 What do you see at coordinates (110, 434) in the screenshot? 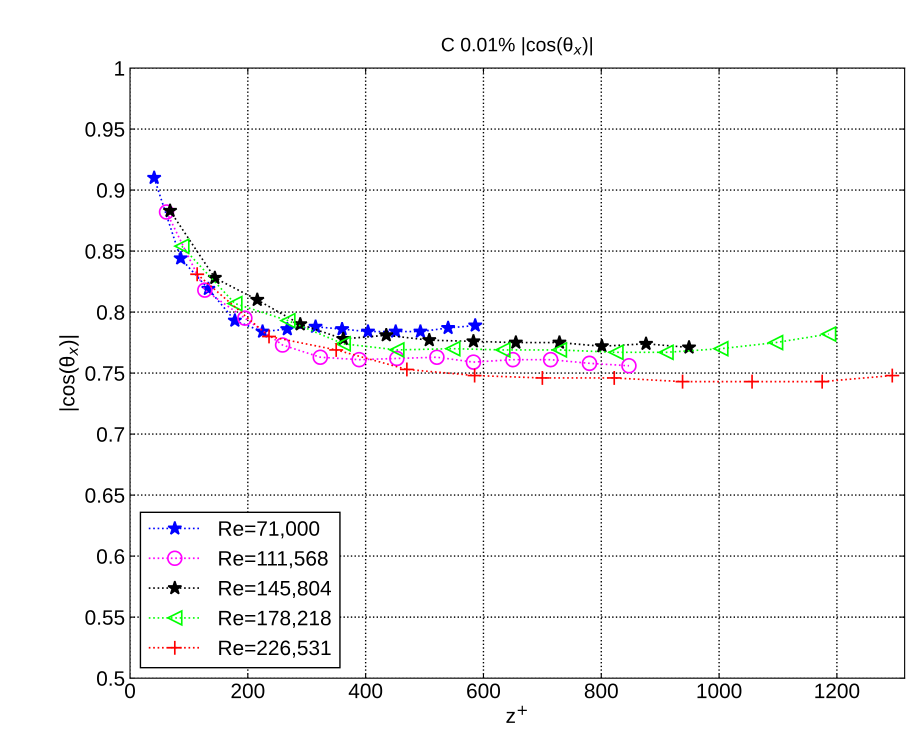
I see `y-tick-label: 0.7` at bounding box center [110, 434].